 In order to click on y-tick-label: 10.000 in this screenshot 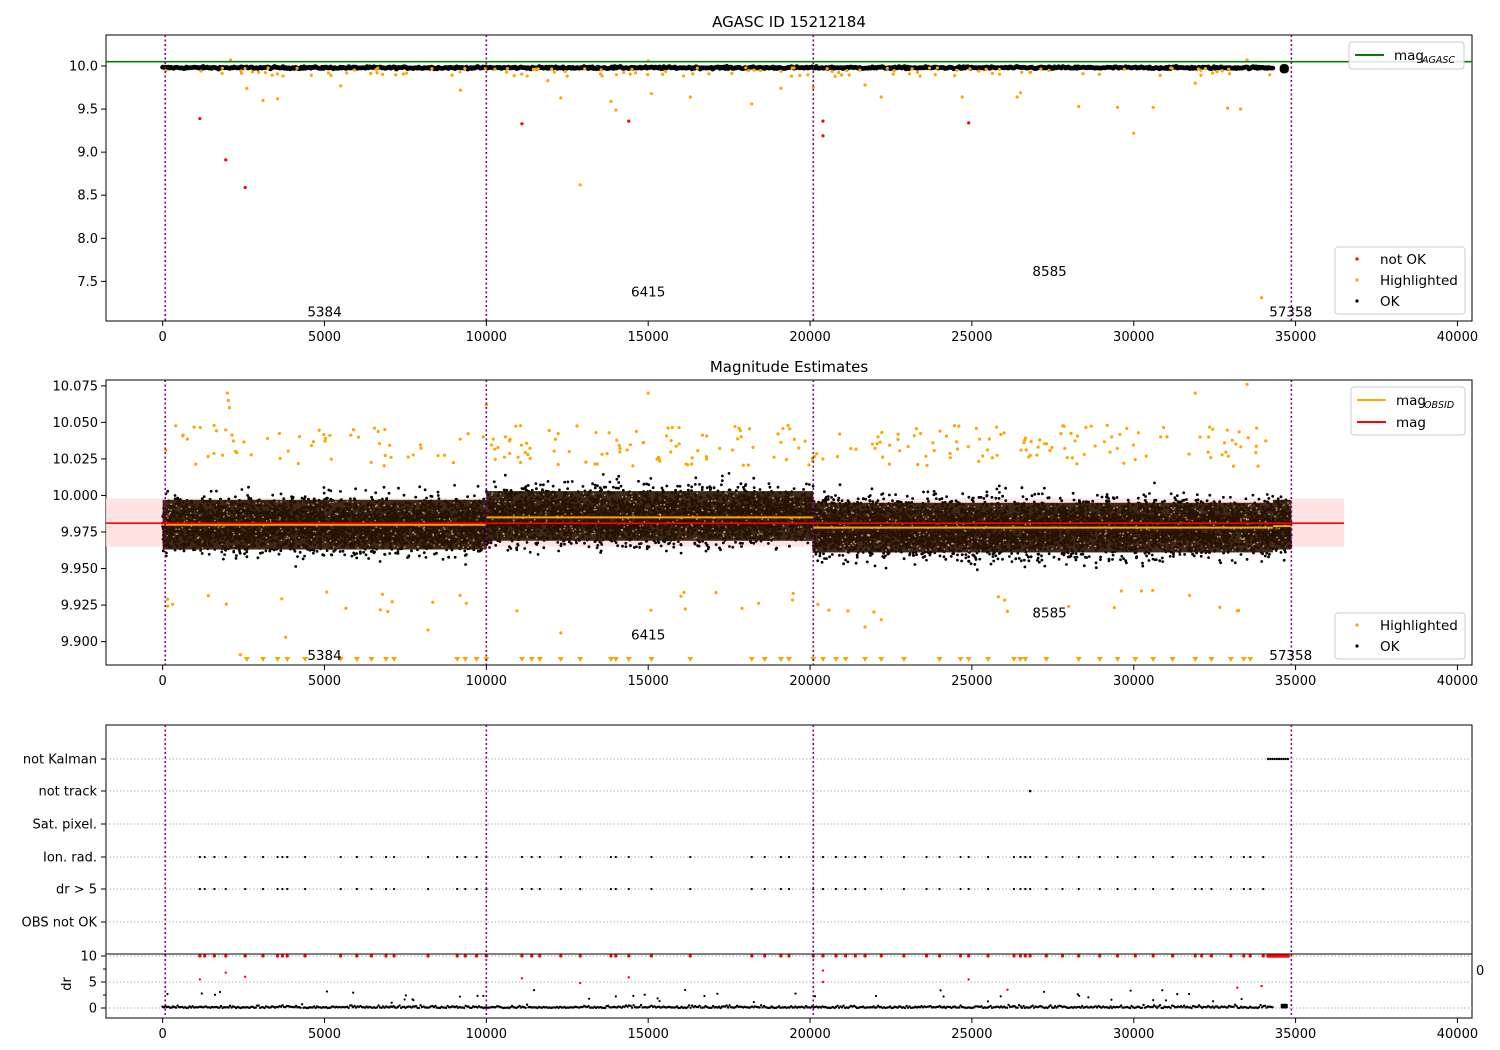, I will do `click(76, 496)`.